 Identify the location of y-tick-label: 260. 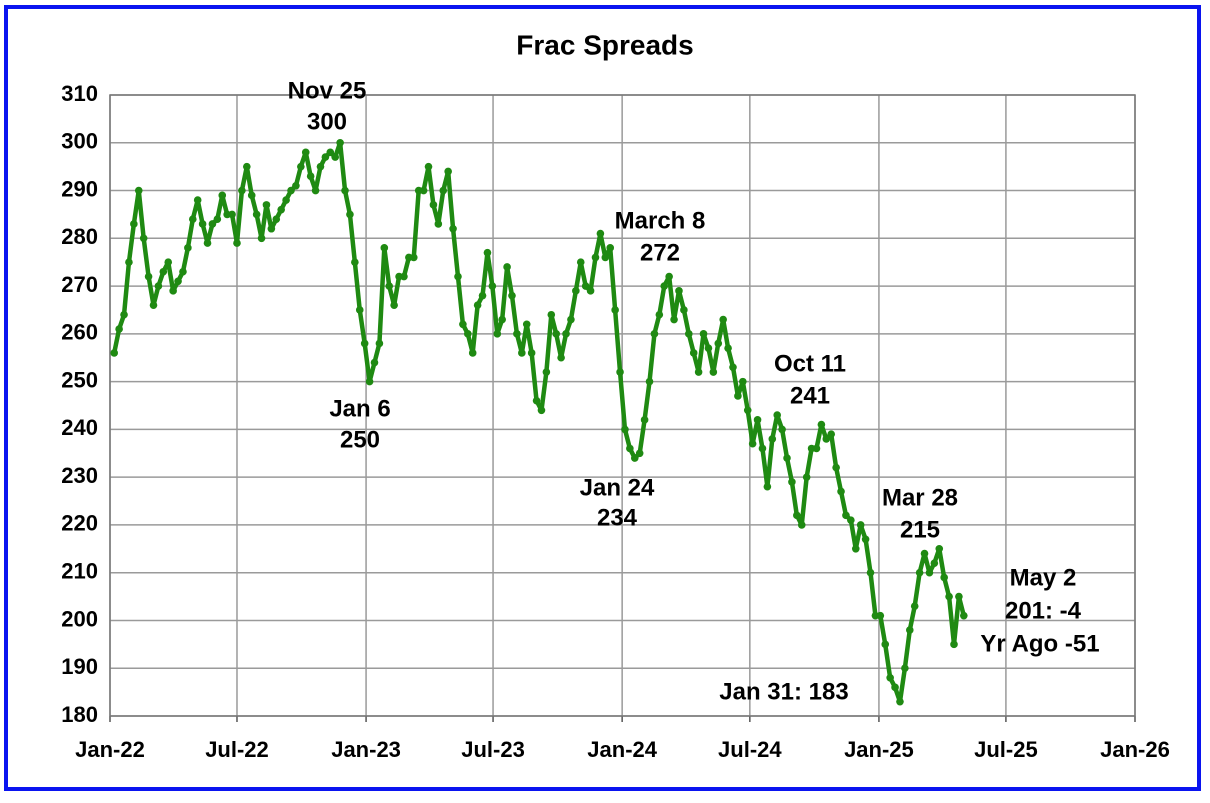
(79, 332).